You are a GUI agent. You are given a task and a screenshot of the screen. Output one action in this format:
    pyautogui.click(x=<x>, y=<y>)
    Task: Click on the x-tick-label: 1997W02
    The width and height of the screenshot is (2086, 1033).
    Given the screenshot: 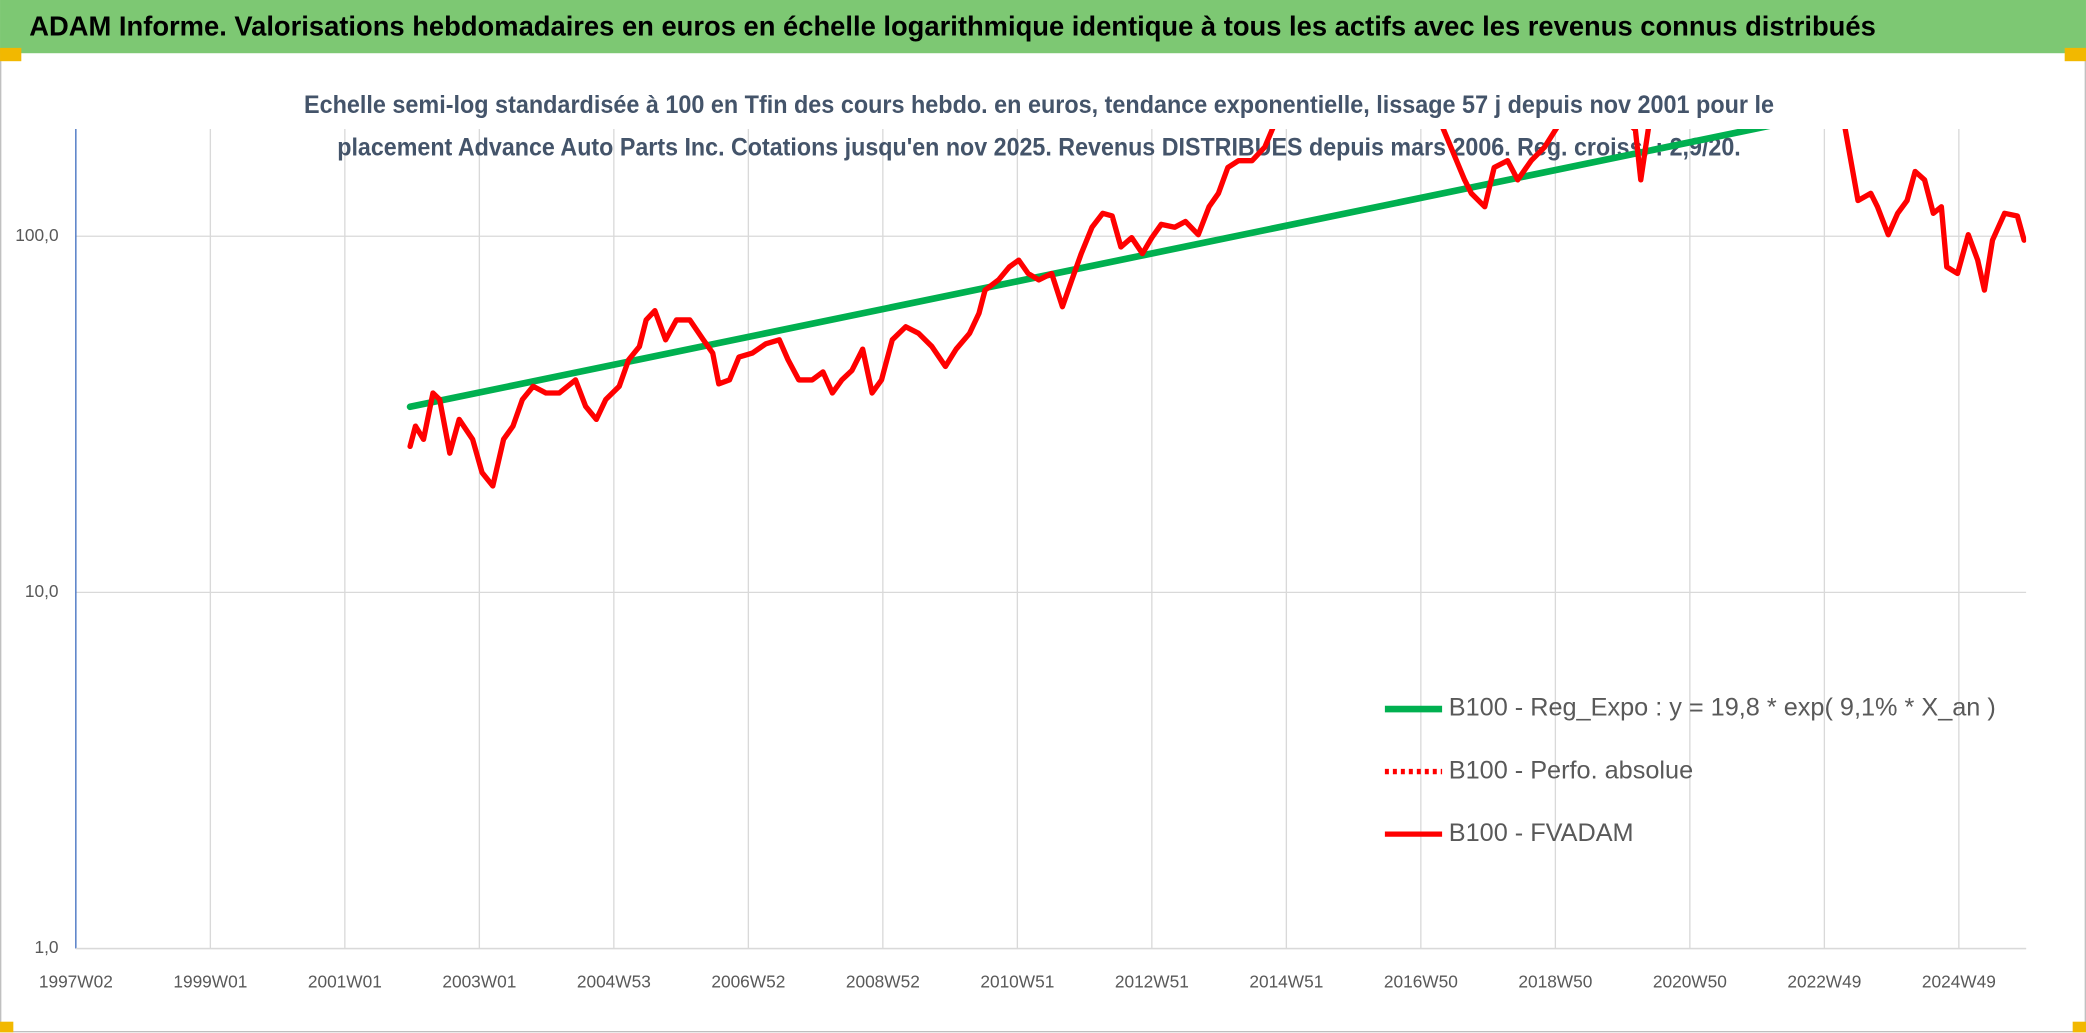 What is the action you would take?
    pyautogui.click(x=76, y=982)
    